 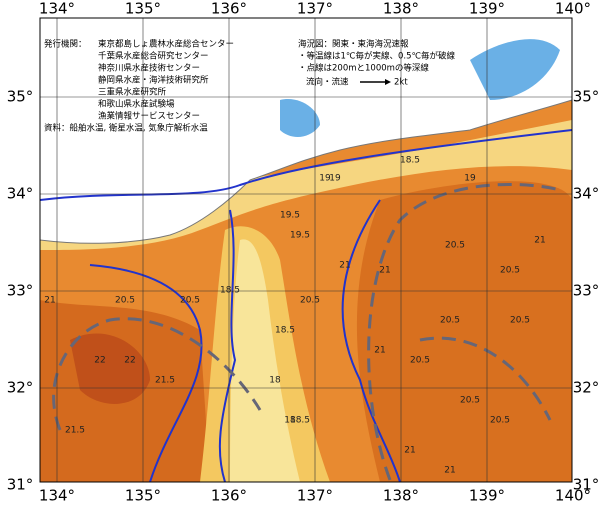 I want to click on arrow-value: 2kt, so click(x=401, y=83).